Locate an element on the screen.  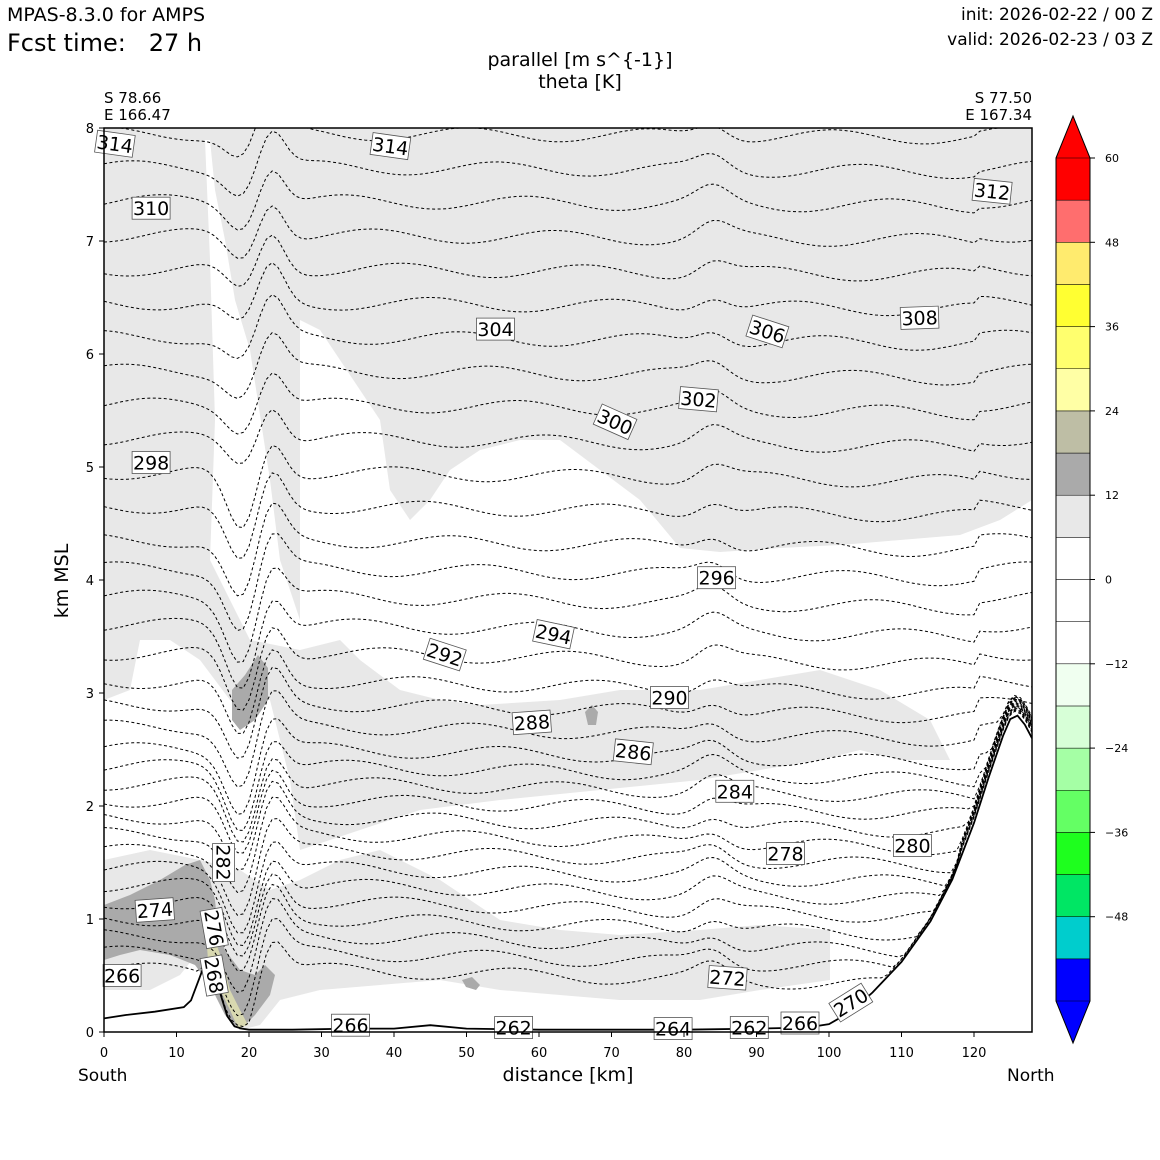
contour-label-text: 304 is located at coordinates (495, 330).